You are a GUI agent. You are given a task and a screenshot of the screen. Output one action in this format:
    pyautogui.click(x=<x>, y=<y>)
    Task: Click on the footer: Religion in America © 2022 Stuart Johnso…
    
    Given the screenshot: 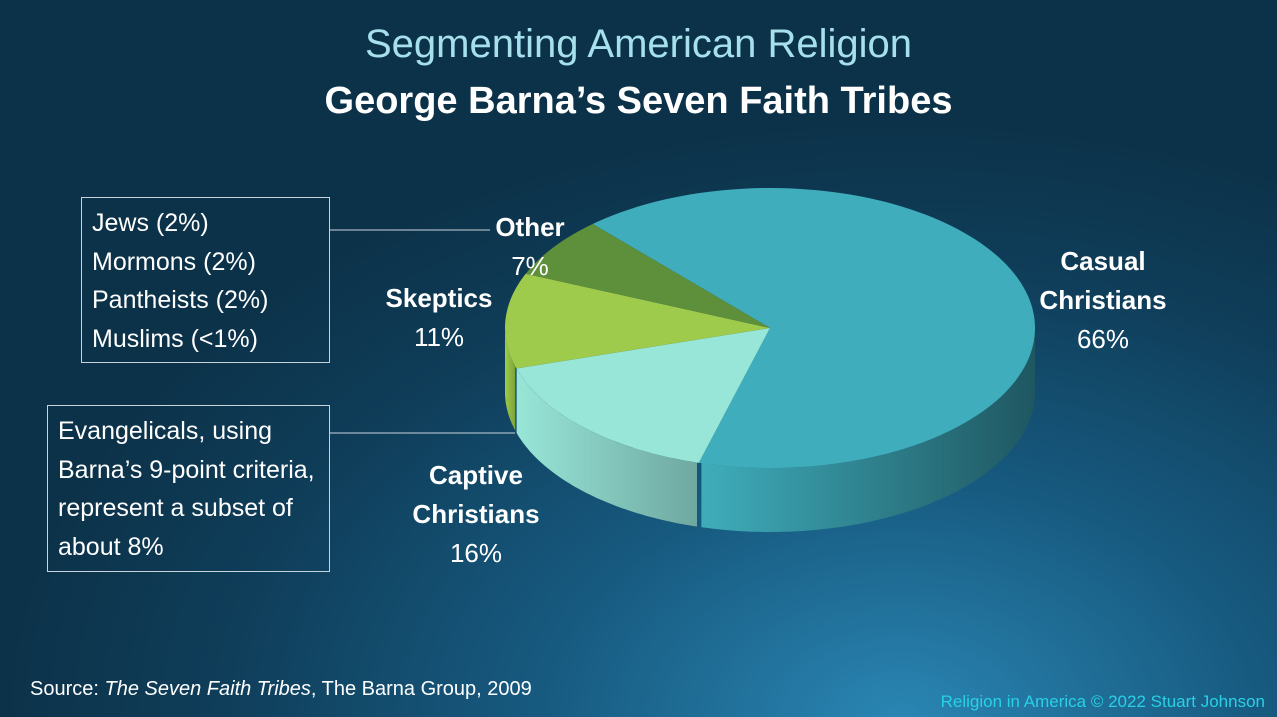 What is the action you would take?
    pyautogui.click(x=1102, y=701)
    